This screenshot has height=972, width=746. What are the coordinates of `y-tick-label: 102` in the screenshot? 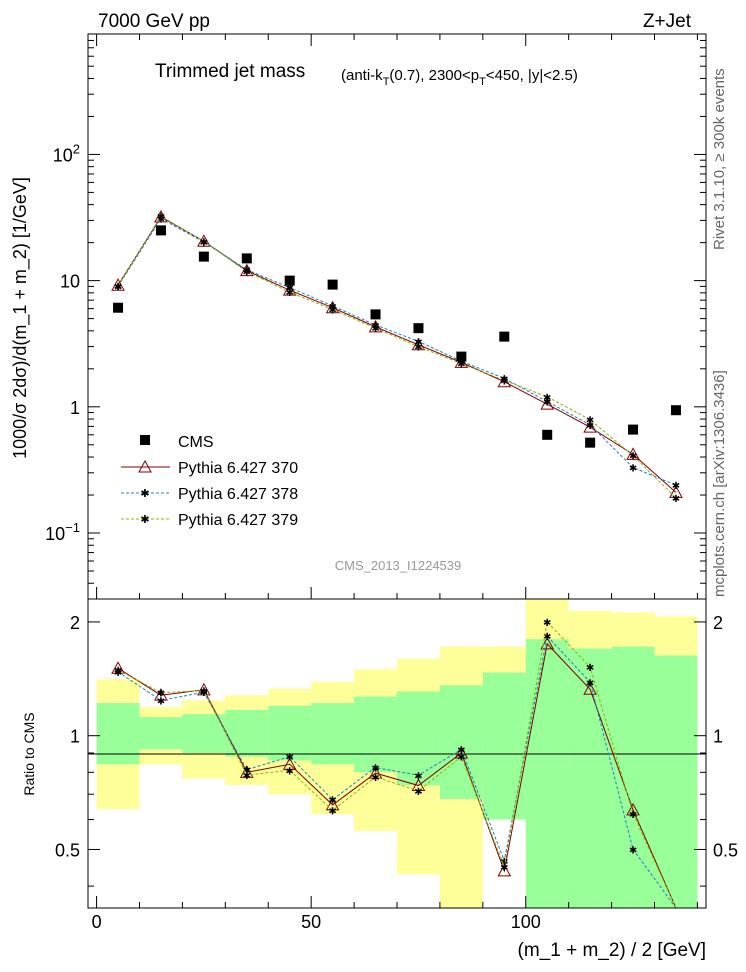 It's located at (66, 153).